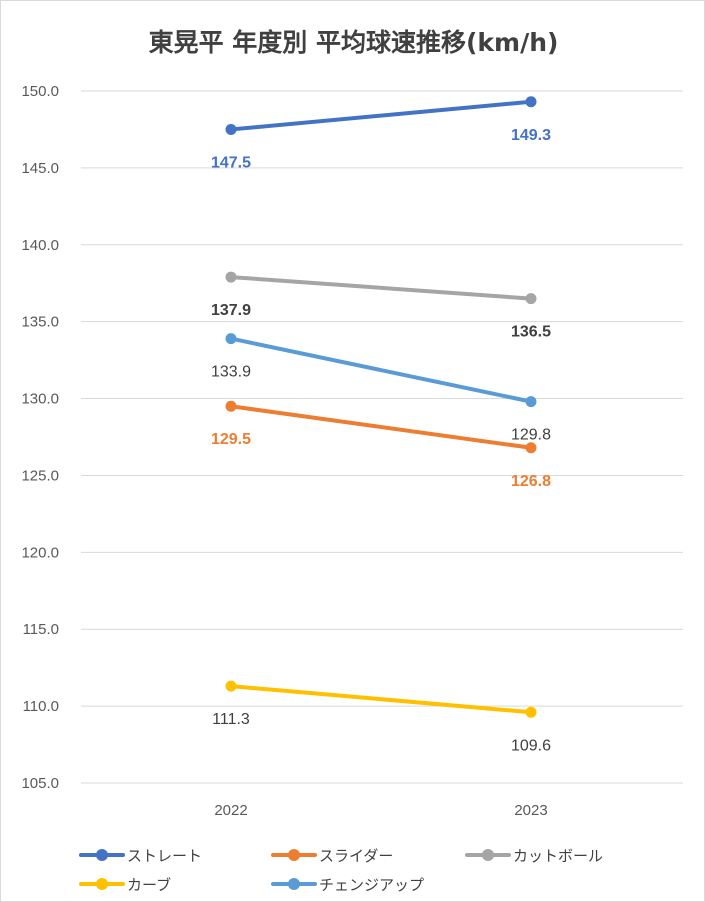 Image resolution: width=705 pixels, height=902 pixels. I want to click on y-tick-label: 125.0, so click(40, 475).